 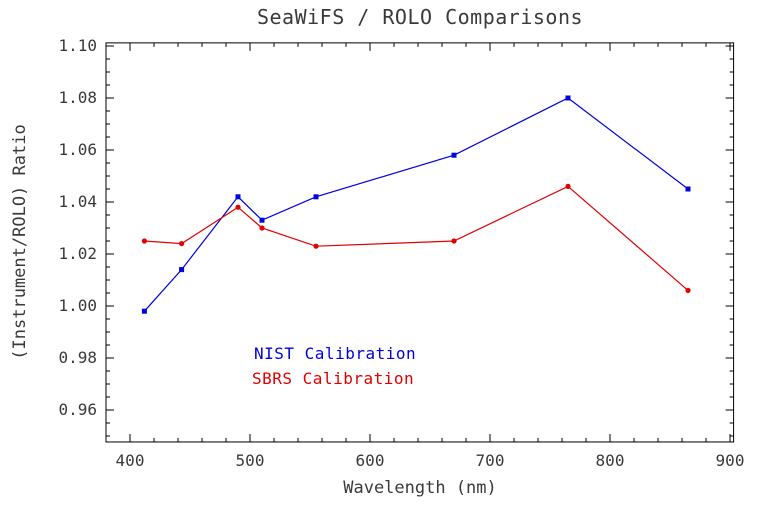 I want to click on svg-text: 1.08, so click(x=77, y=97).